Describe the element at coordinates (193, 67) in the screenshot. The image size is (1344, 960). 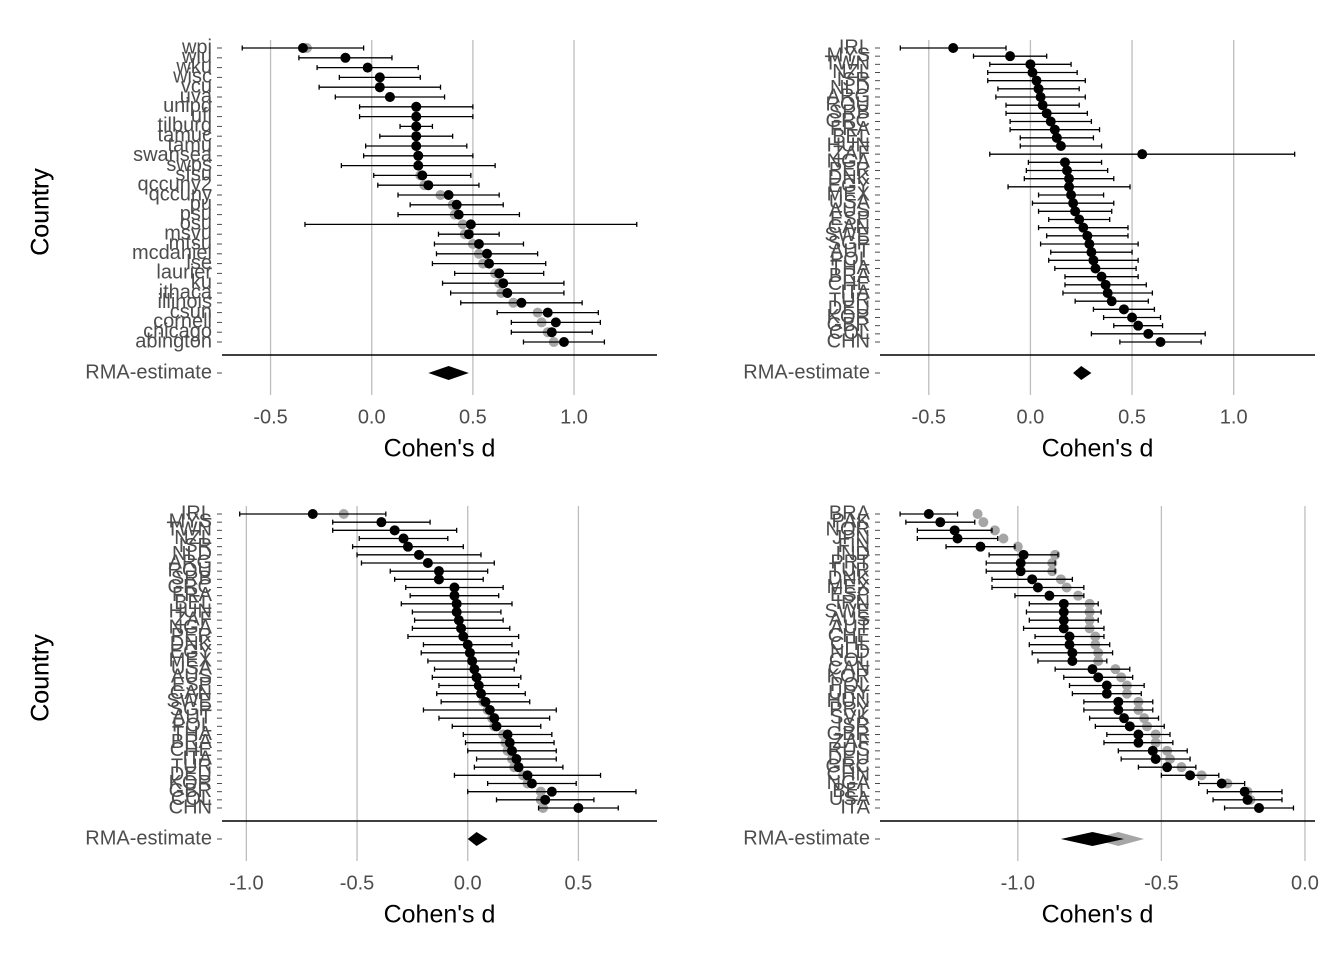
I see `y-tick-label: wku` at that location.